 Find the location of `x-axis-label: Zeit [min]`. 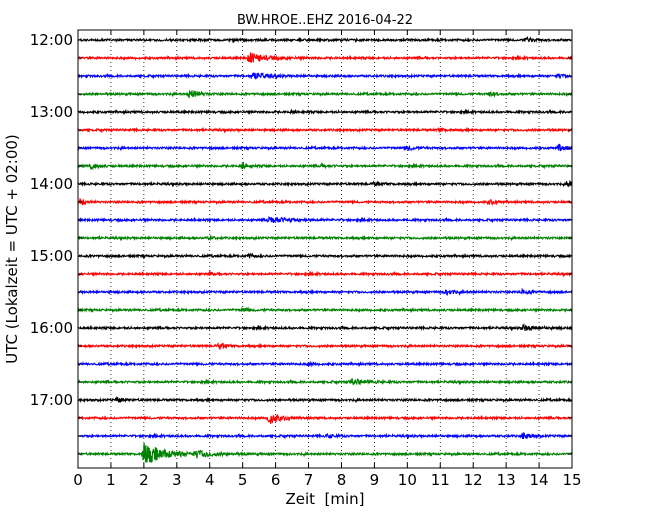

x-axis-label: Zeit [min] is located at coordinates (324, 499).